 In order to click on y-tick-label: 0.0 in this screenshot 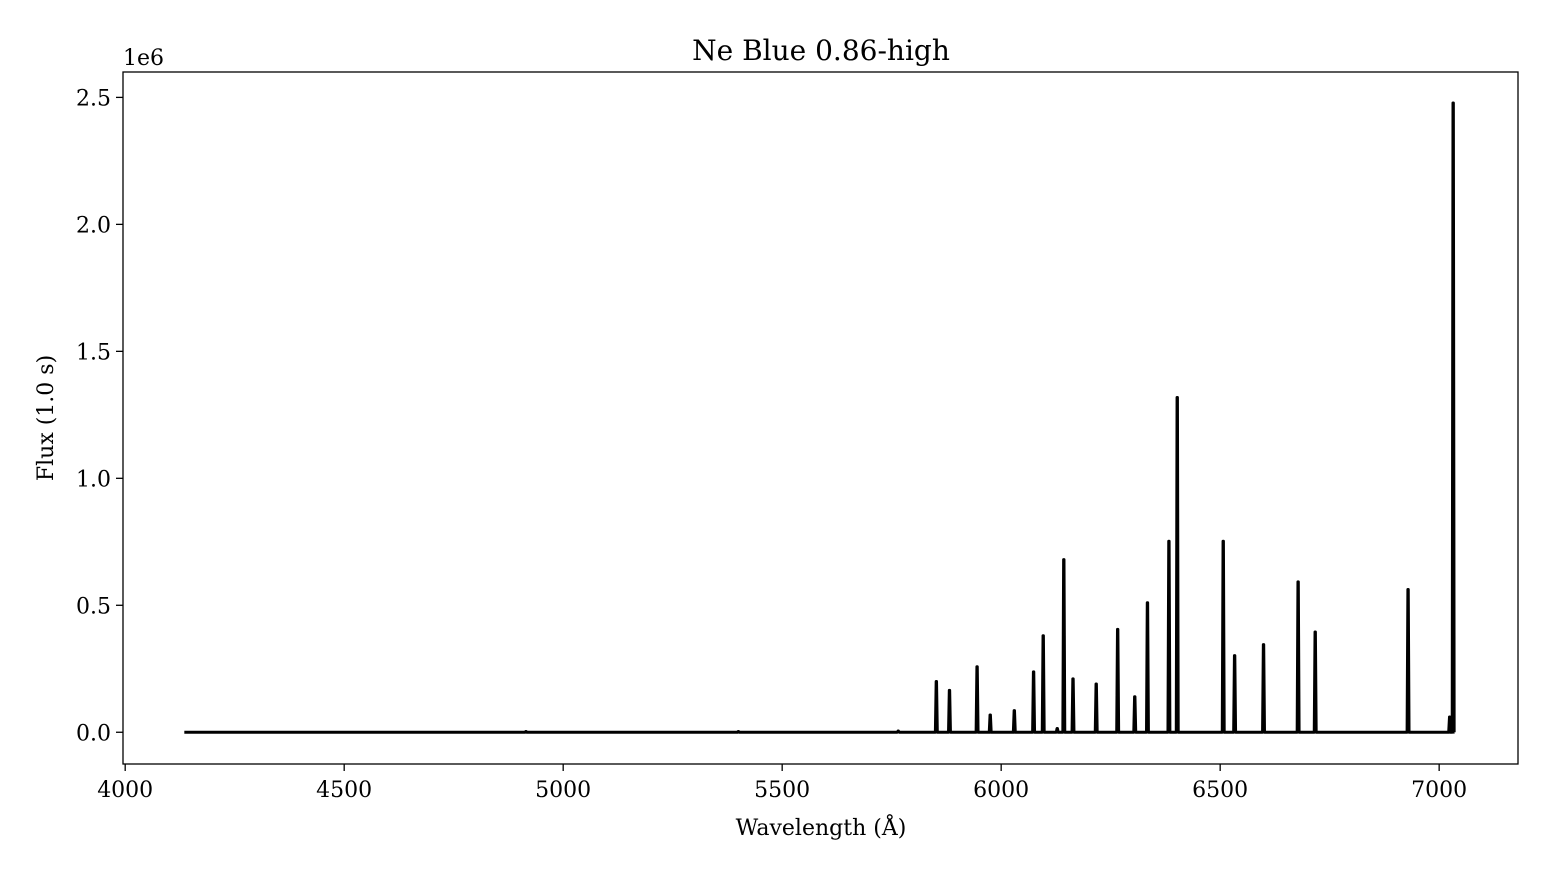, I will do `click(93, 733)`.